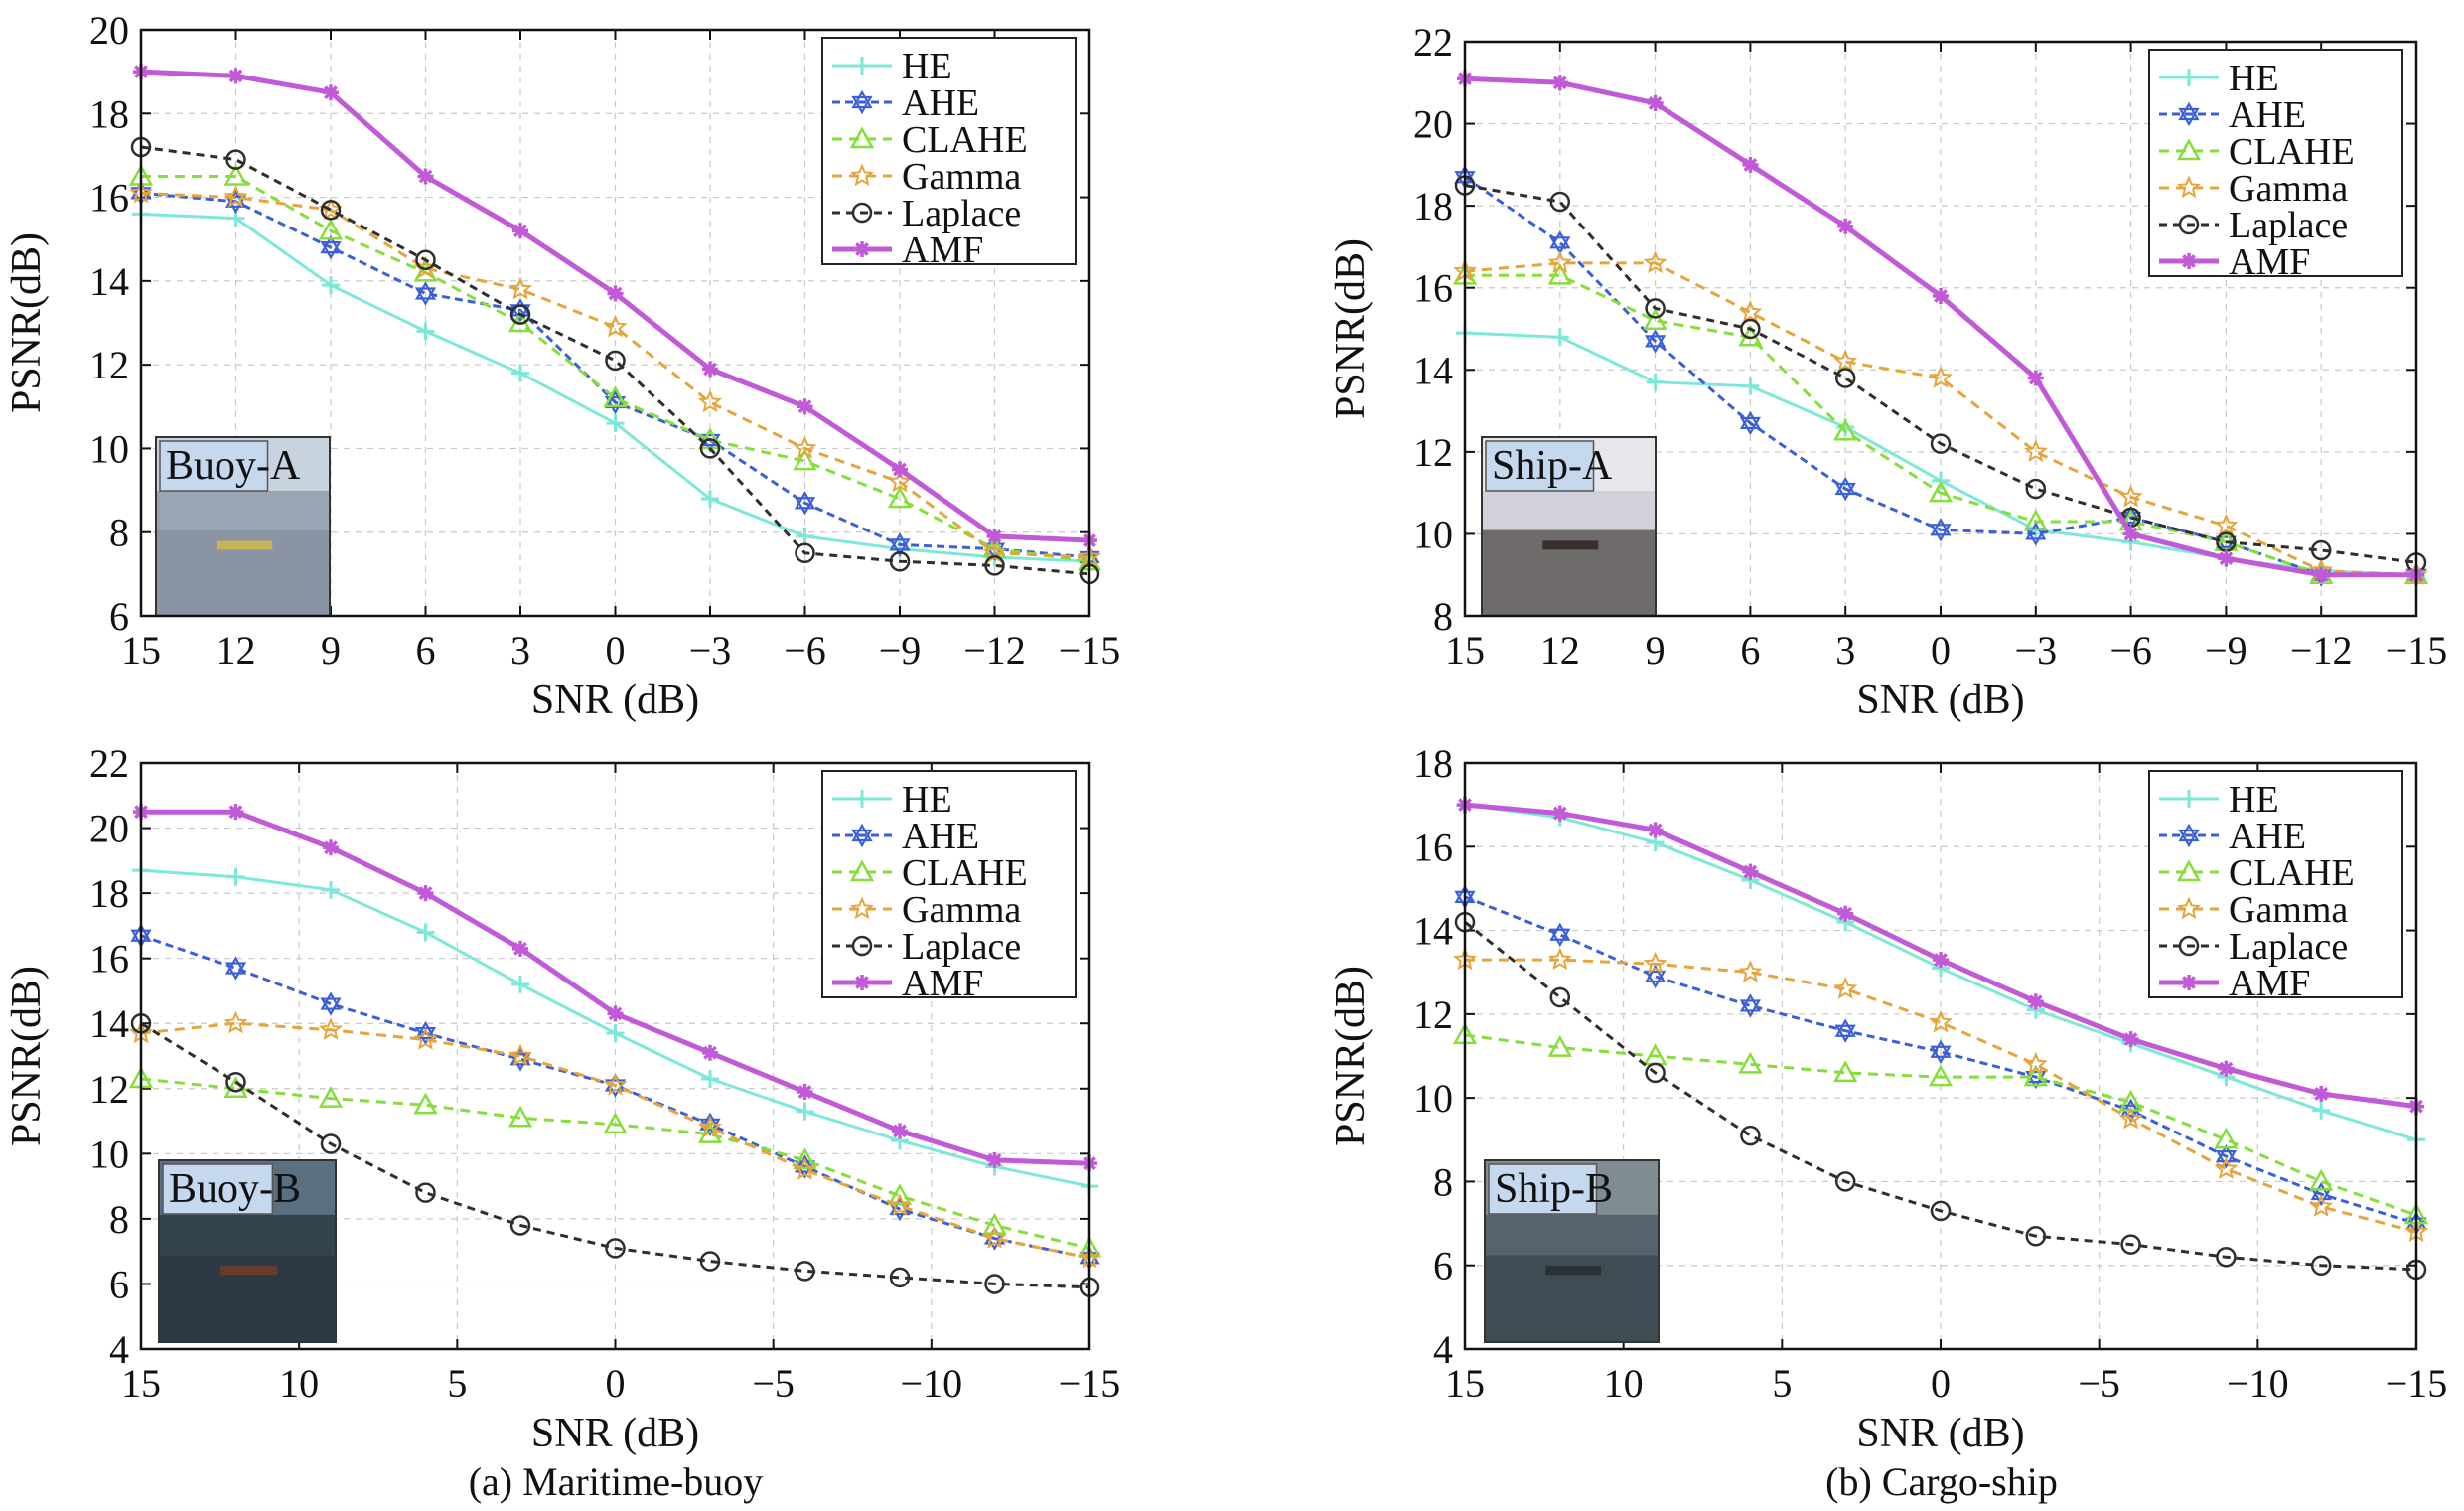 Image resolution: width=2464 pixels, height=1511 pixels. Describe the element at coordinates (1552, 466) in the screenshot. I see `inset-label: Ship-A` at that location.